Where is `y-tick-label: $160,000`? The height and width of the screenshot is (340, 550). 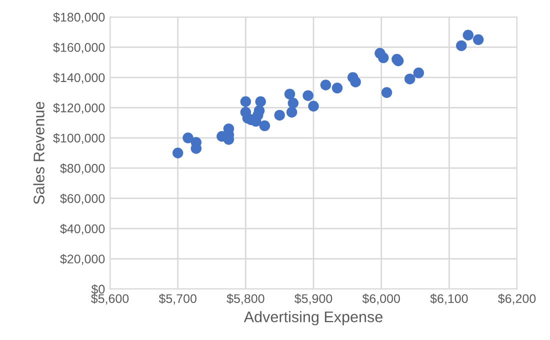
y-tick-label: $160,000 is located at coordinates (79, 48).